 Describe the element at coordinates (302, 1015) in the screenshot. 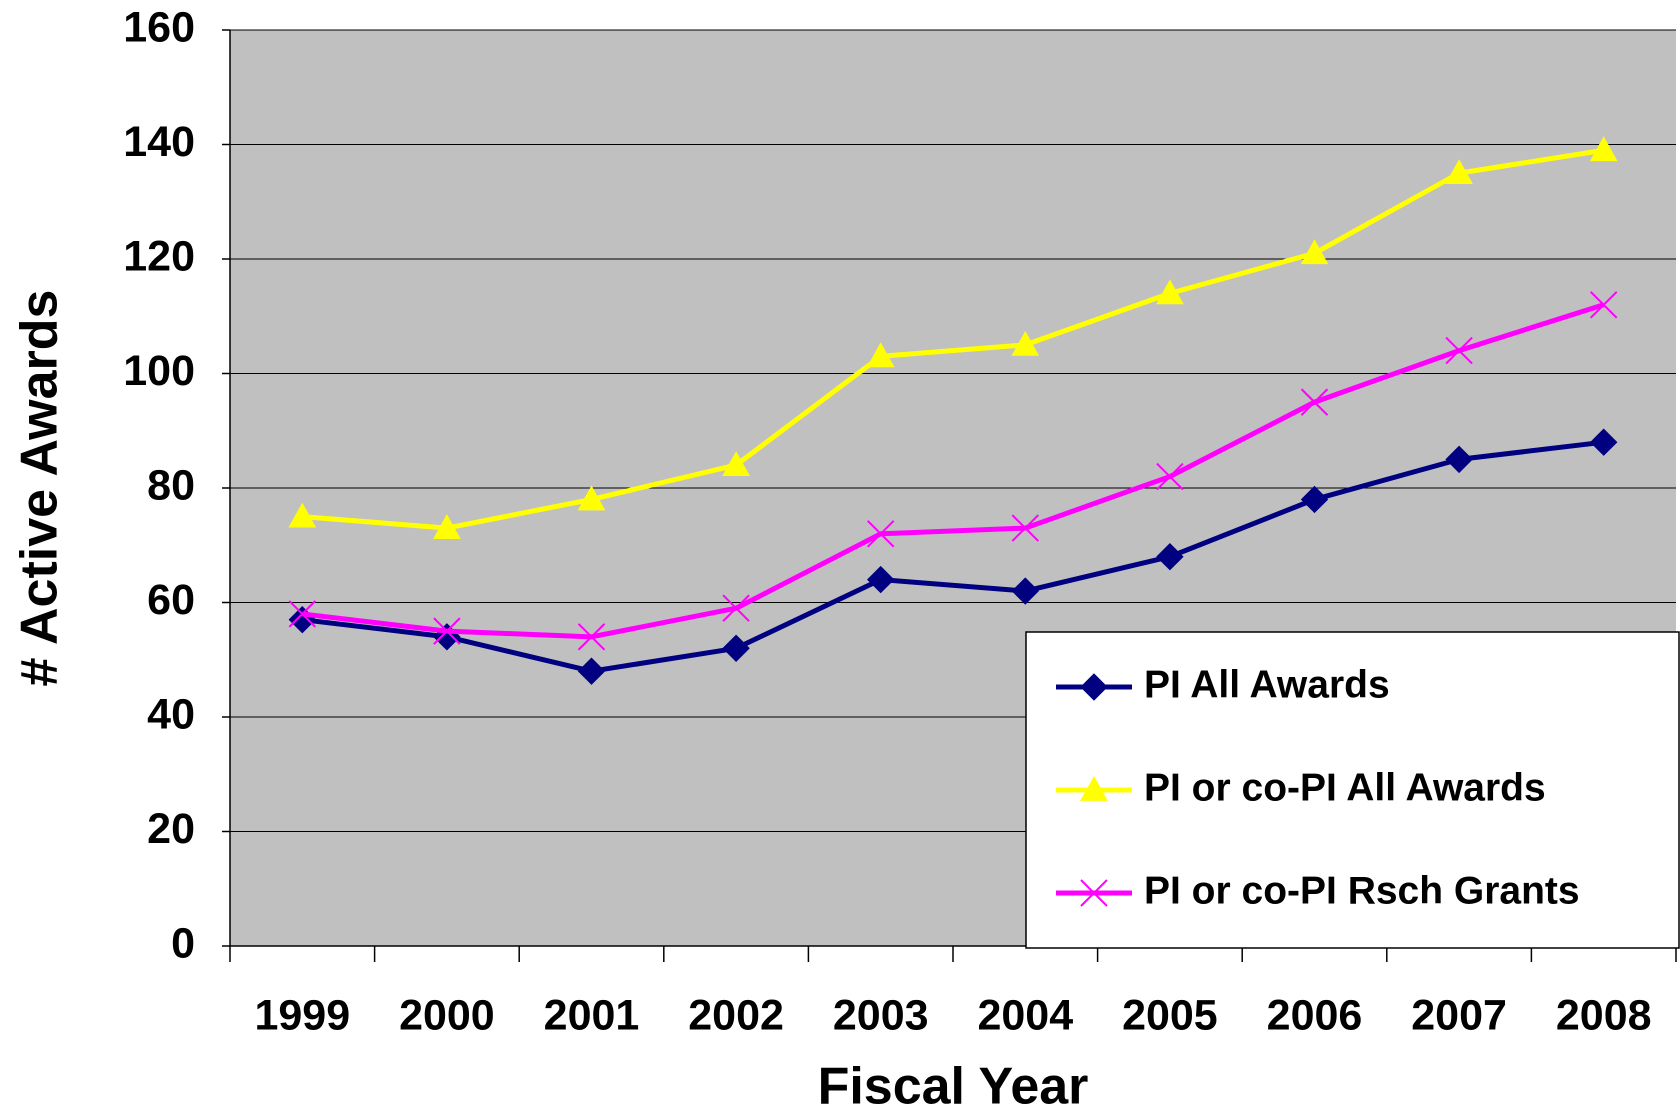

I see `x-tick-label: 1999` at that location.